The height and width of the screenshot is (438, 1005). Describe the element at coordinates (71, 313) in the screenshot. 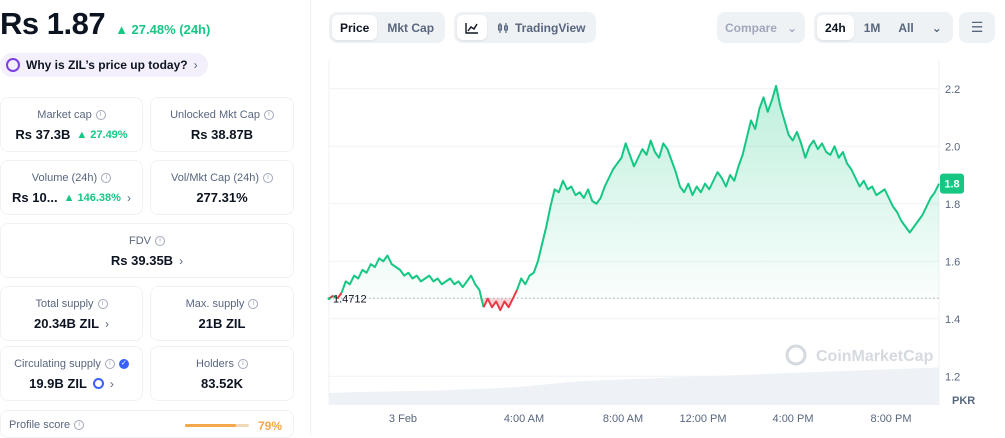

I see `total-supply-card: Total supply i 20.34B ZIL ›` at that location.